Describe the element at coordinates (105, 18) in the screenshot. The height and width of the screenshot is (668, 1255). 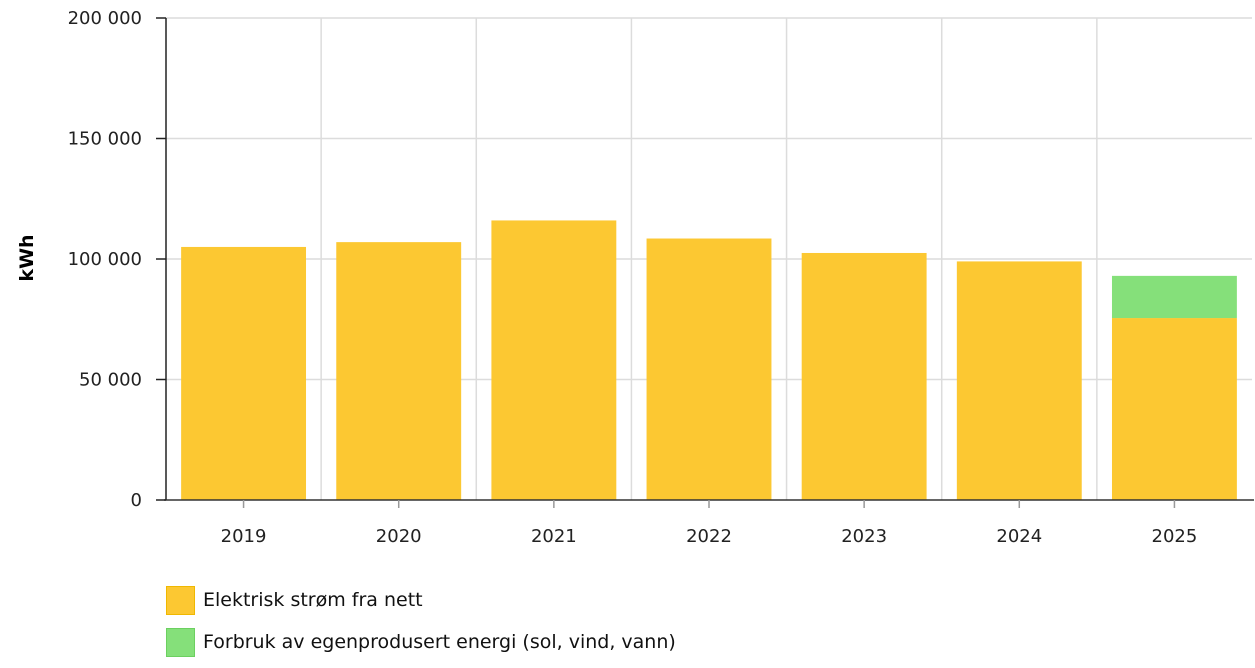
I see `y-tick-label: 200 000` at that location.